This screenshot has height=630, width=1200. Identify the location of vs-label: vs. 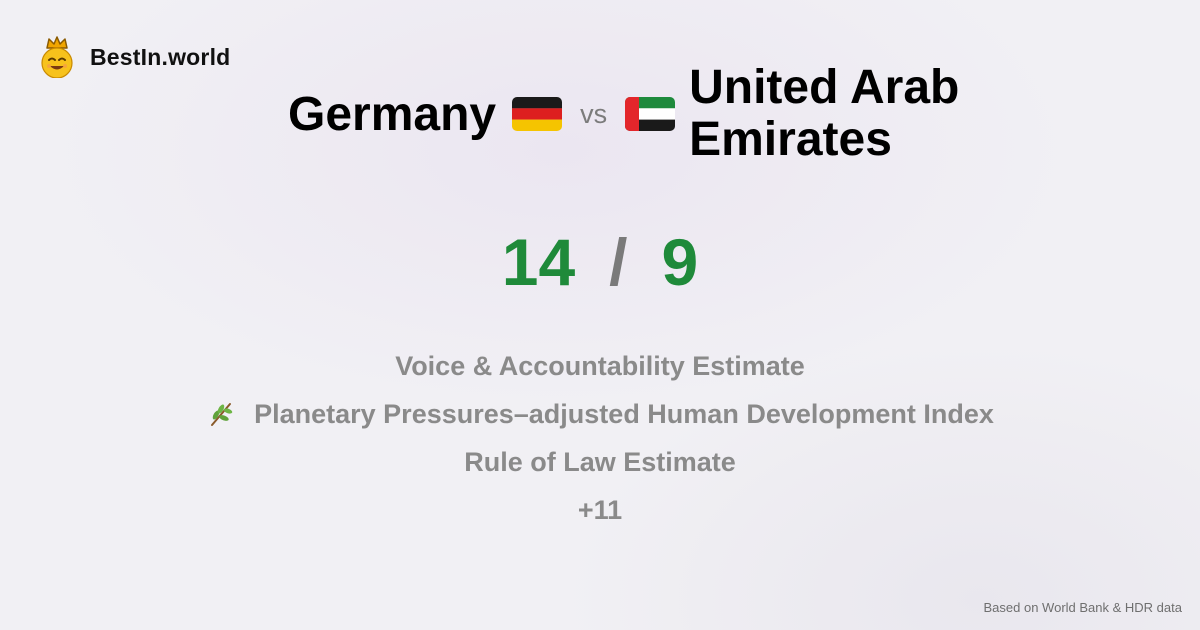
(594, 113).